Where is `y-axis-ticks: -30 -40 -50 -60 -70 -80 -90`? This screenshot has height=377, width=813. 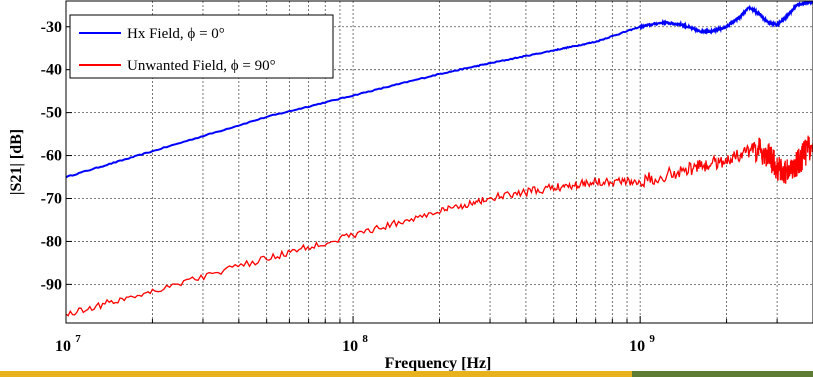 y-axis-ticks: -30 -40 -50 -60 -70 -80 -90 is located at coordinates (51, 156).